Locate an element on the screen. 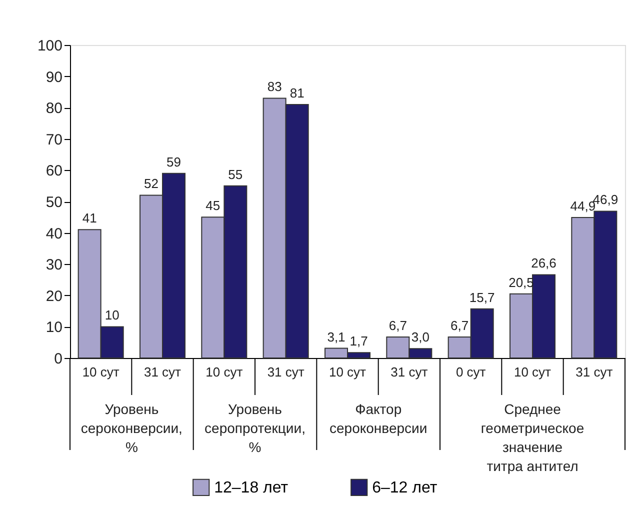 Image resolution: width=641 pixels, height=532 pixels. y-tick-label: 70 is located at coordinates (54, 139).